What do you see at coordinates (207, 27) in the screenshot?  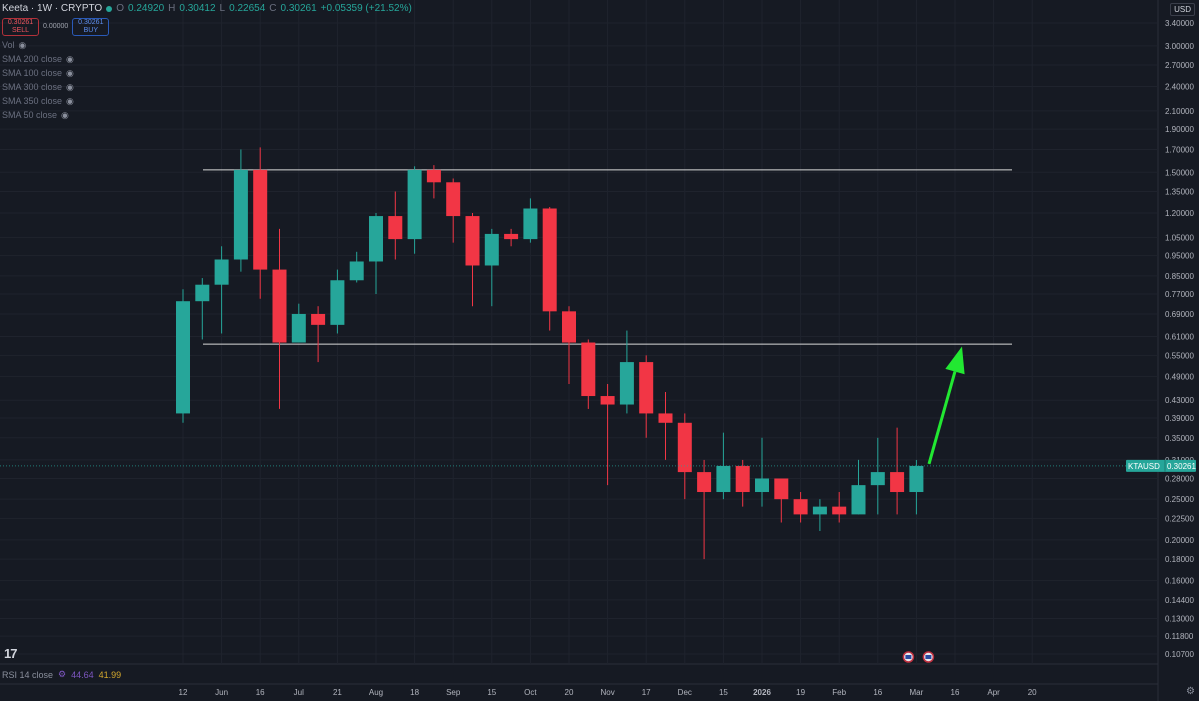 I see `trade-row: 0.30261 SELL 0.00000 0.30261 BUY` at bounding box center [207, 27].